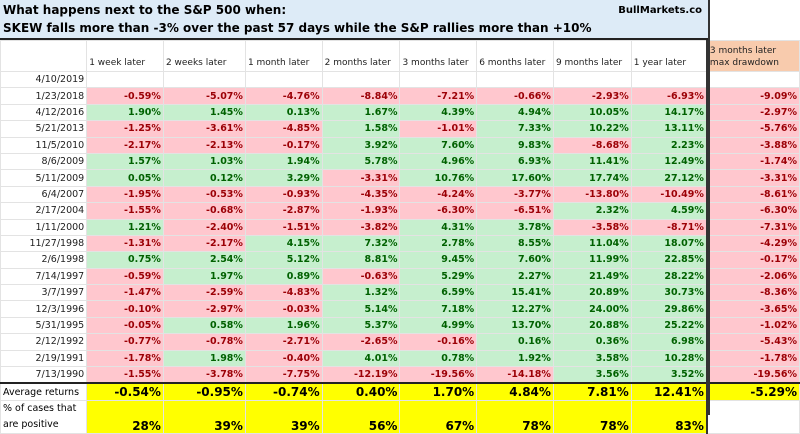  What do you see at coordinates (361, 416) in the screenshot?
I see `positive-value: 56%` at bounding box center [361, 416].